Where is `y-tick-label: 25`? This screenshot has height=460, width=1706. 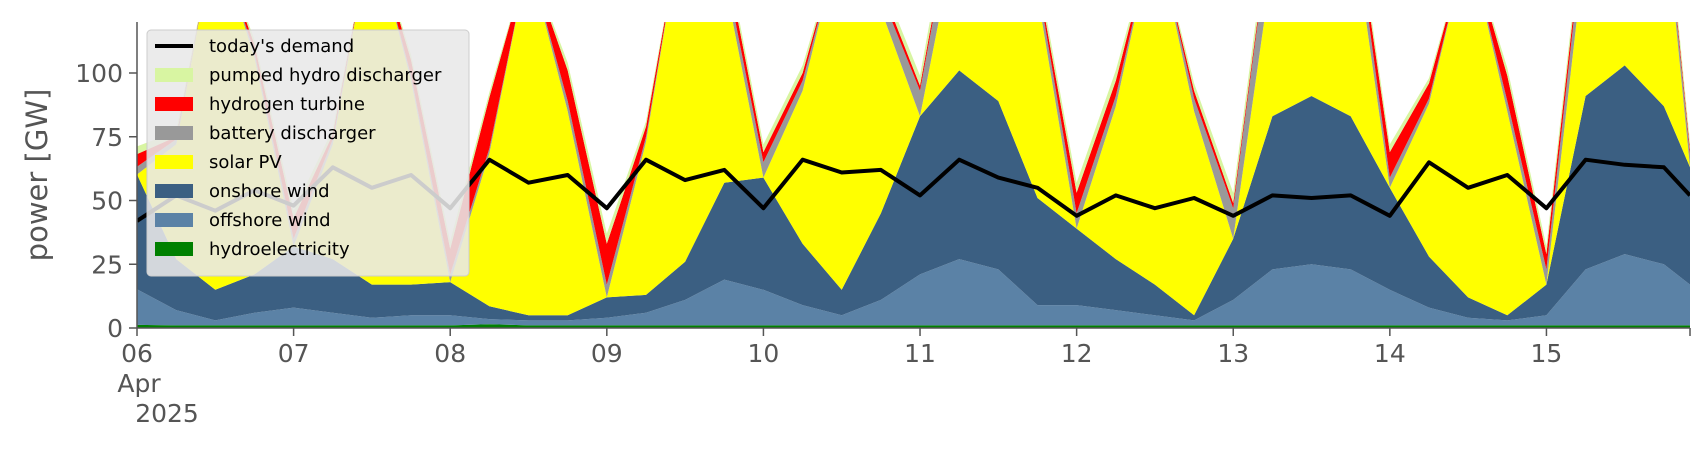 y-tick-label: 25 is located at coordinates (107, 264).